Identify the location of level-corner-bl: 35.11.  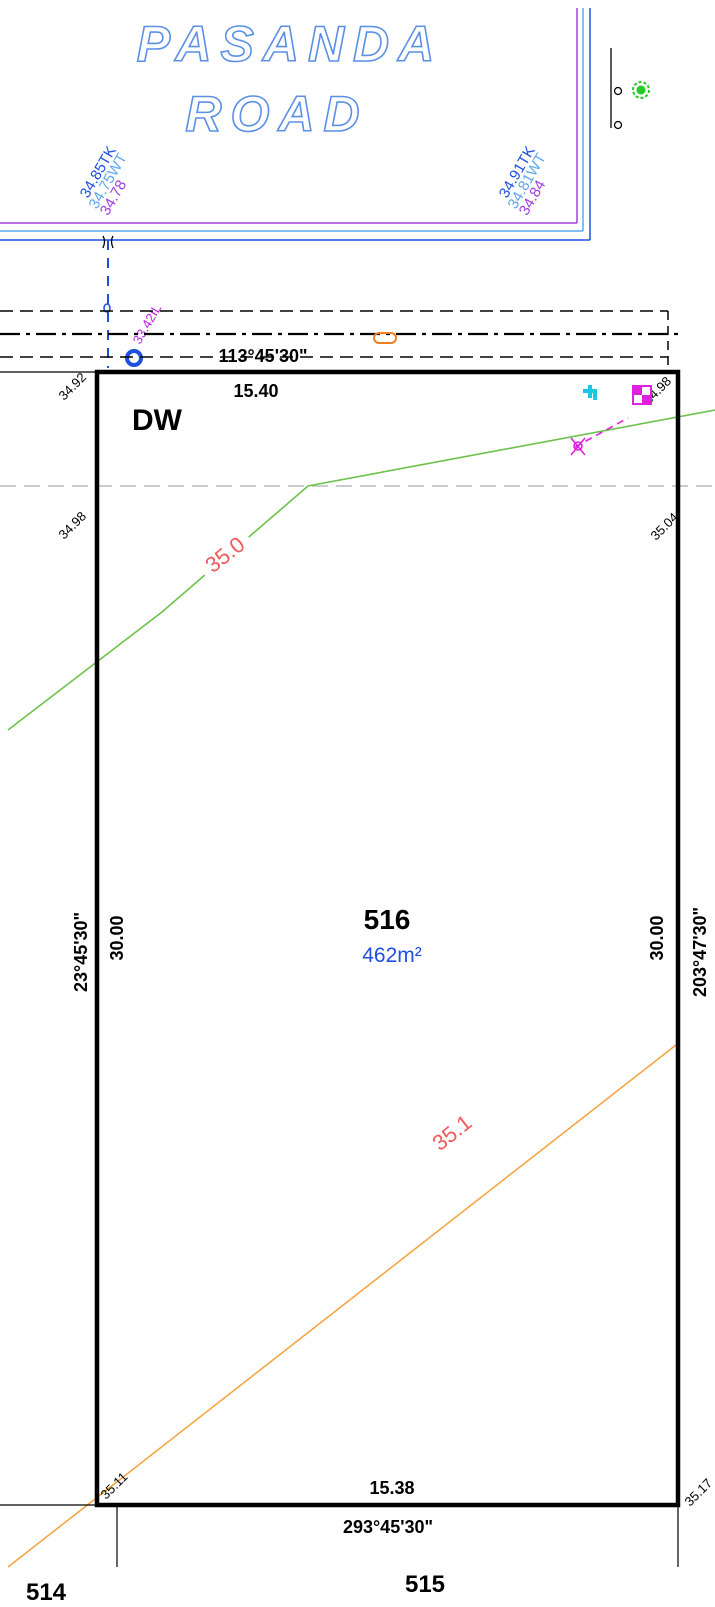
(114, 1485).